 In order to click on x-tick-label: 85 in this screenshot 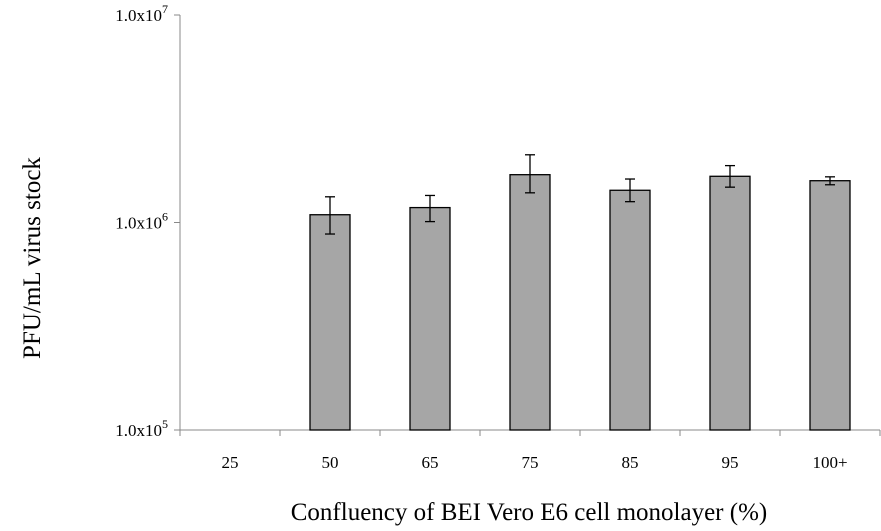, I will do `click(630, 462)`.